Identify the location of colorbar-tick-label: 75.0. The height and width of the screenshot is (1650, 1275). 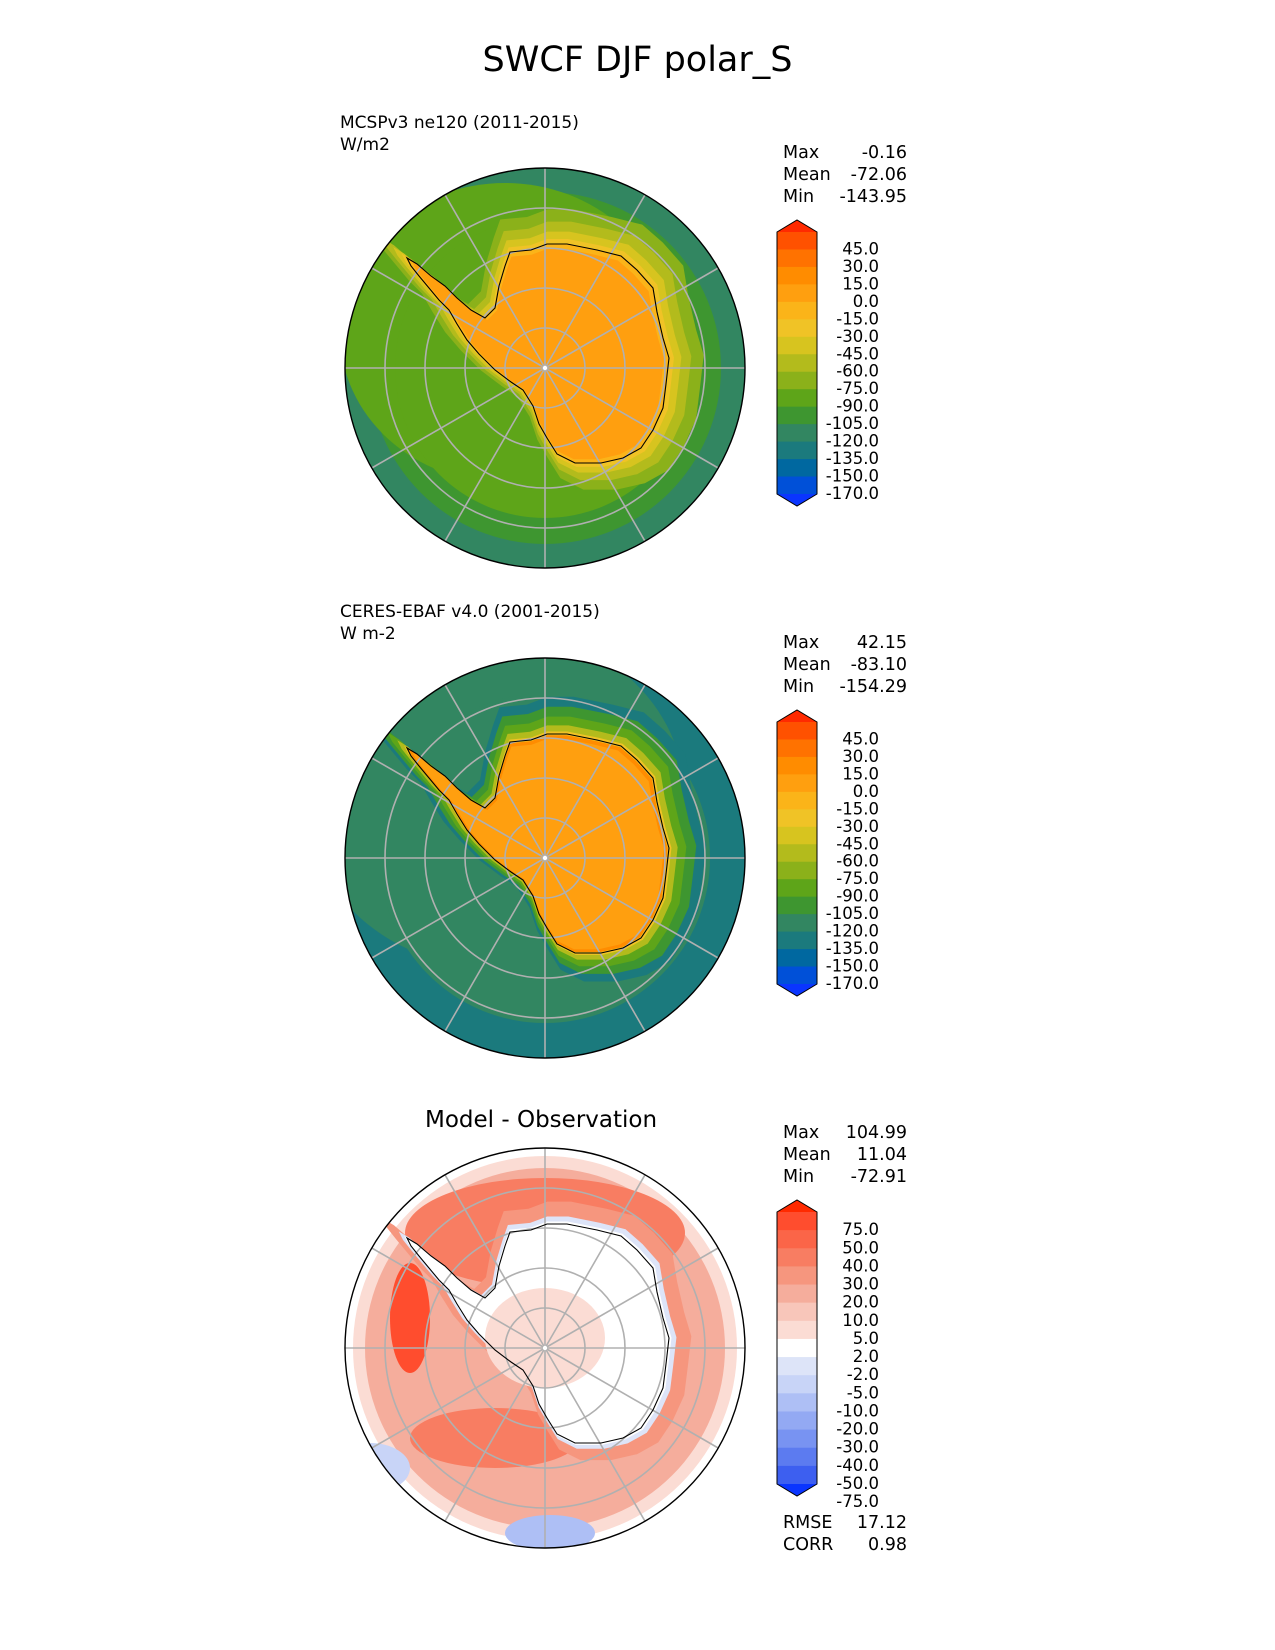
(860, 1229).